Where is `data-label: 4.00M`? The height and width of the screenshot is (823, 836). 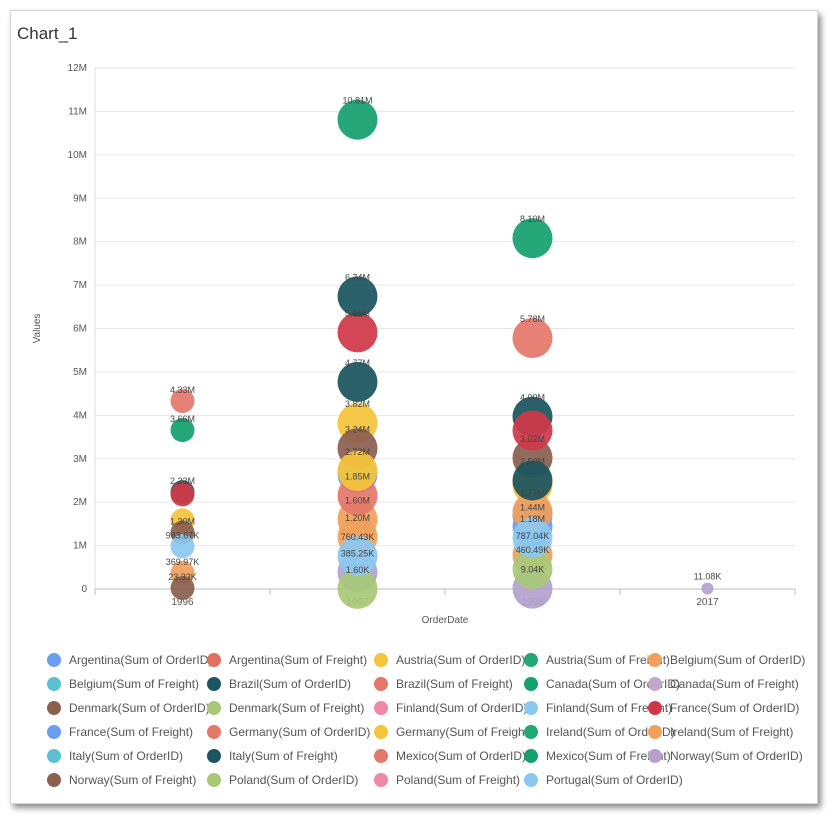
data-label: 4.00M is located at coordinates (532, 398).